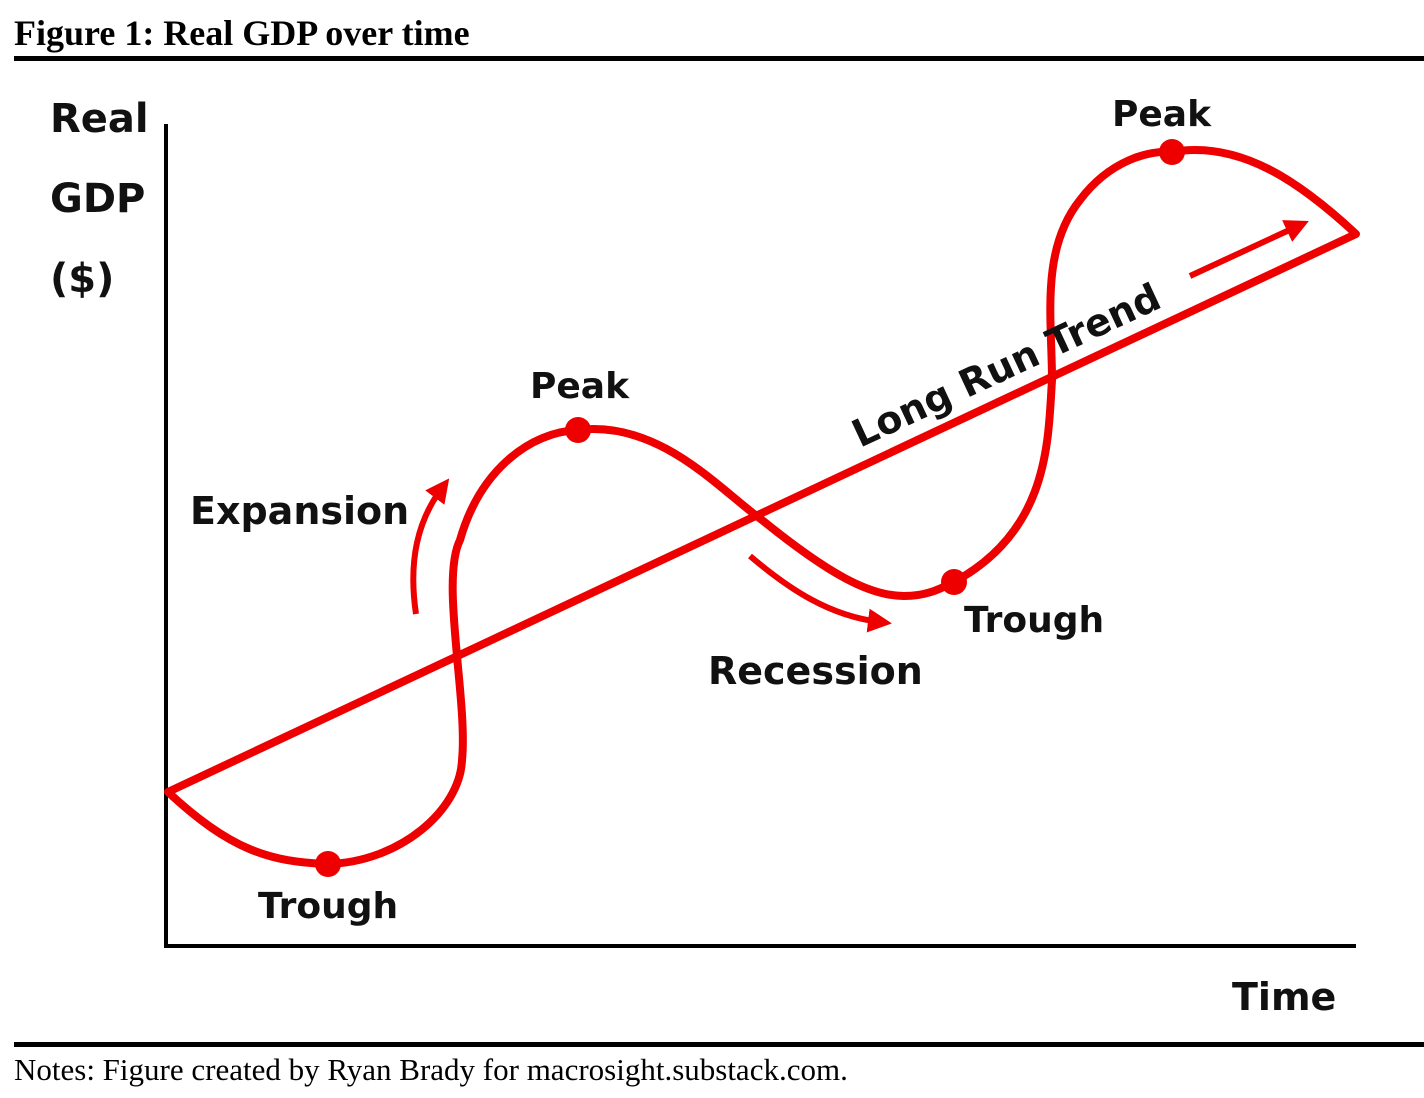 The width and height of the screenshot is (1424, 1098). Describe the element at coordinates (1162, 114) in the screenshot. I see `peak-label-2: Peak` at that location.